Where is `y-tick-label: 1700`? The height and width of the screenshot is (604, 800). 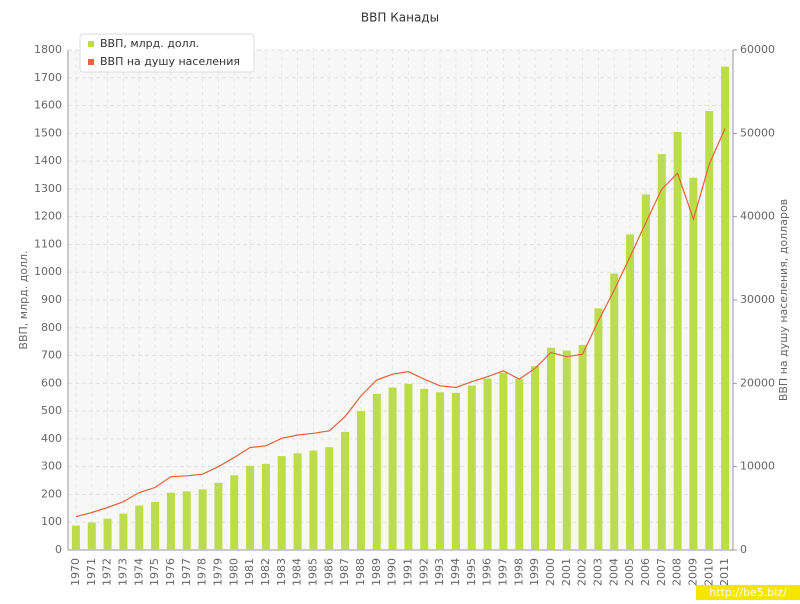 y-tick-label: 1700 is located at coordinates (48, 77).